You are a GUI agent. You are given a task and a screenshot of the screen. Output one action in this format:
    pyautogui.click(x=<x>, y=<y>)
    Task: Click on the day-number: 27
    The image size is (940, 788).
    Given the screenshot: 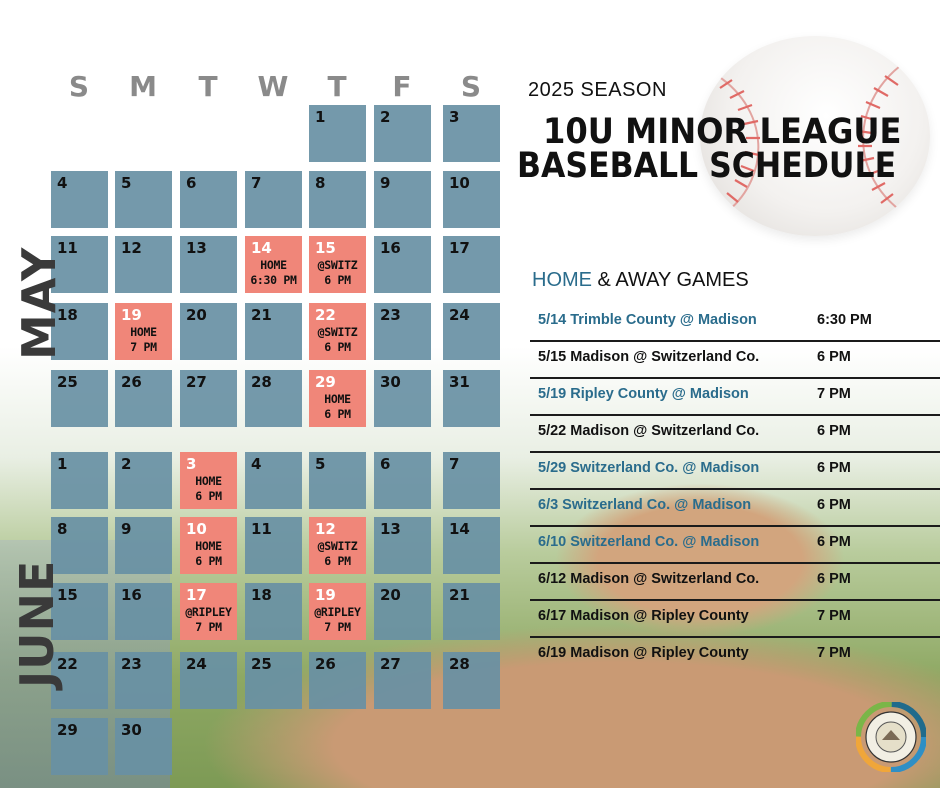 What is the action you would take?
    pyautogui.click(x=196, y=382)
    